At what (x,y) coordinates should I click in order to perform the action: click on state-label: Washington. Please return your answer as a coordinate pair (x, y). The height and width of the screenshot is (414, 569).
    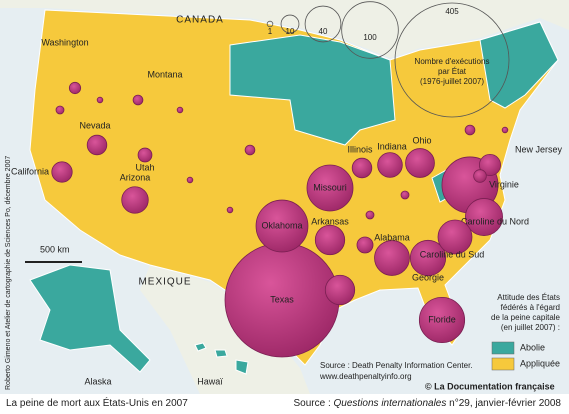
    Looking at the image, I should click on (64, 42).